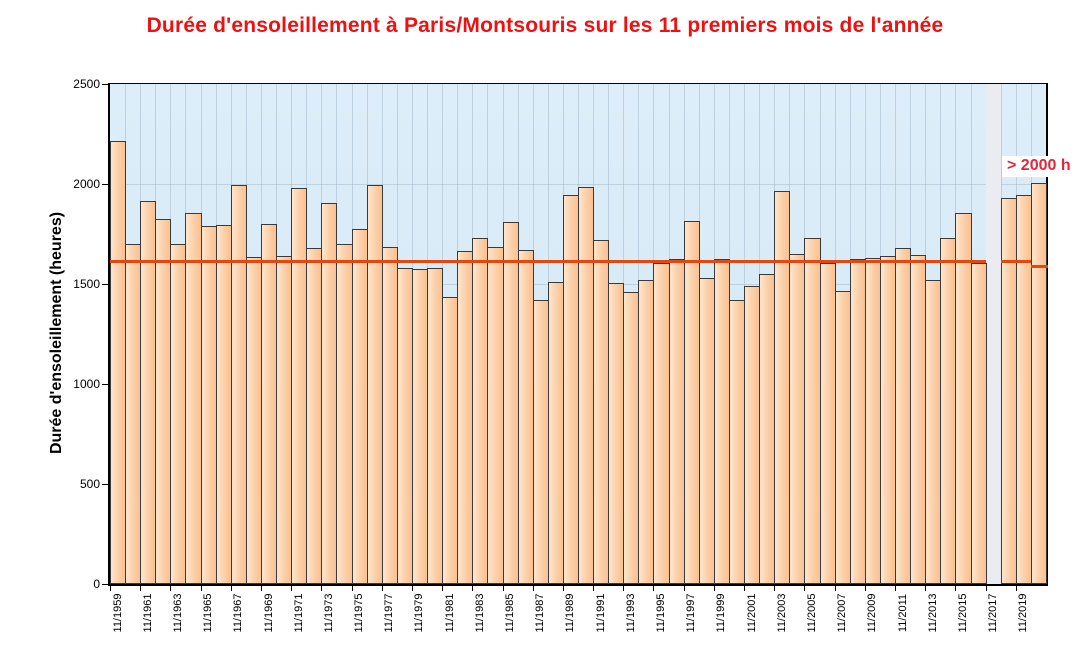 The width and height of the screenshot is (1090, 663). Describe the element at coordinates (540, 442) in the screenshot. I see `bar-1987` at that location.